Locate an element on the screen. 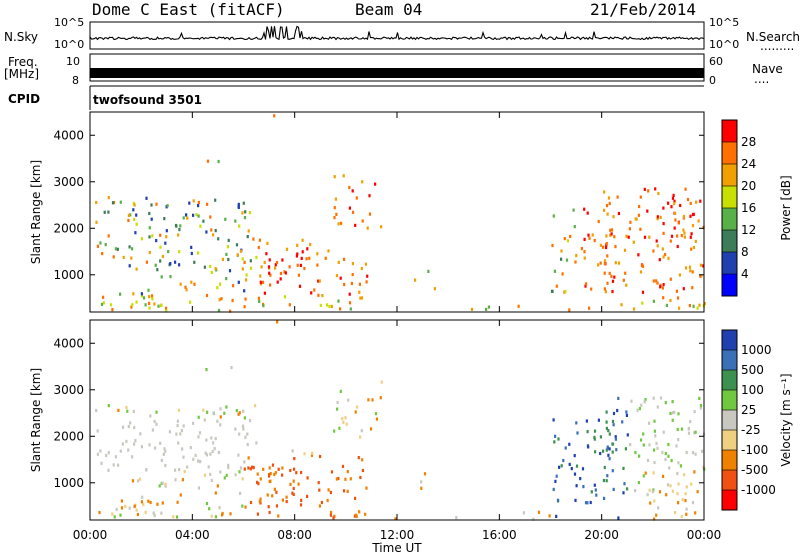  colorbar-tick-label: 24 is located at coordinates (748, 164).